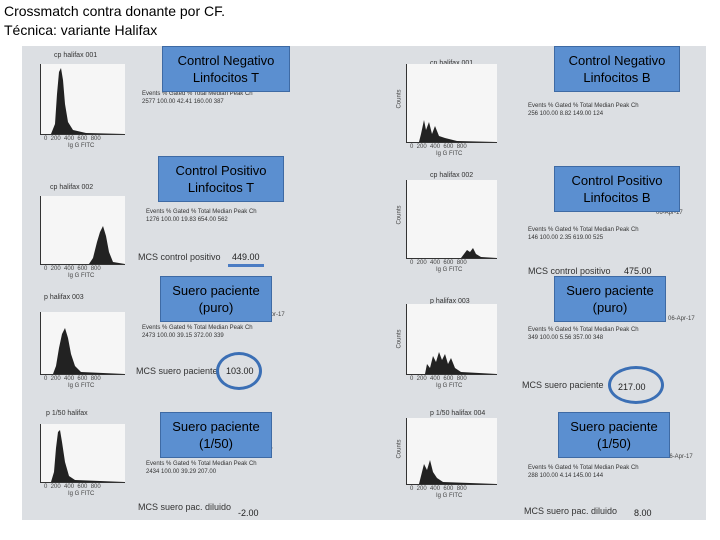 This screenshot has width=720, height=540. Describe the element at coordinates (617, 180) in the screenshot. I see `label-pos-b-line1: Control Positivo` at that location.